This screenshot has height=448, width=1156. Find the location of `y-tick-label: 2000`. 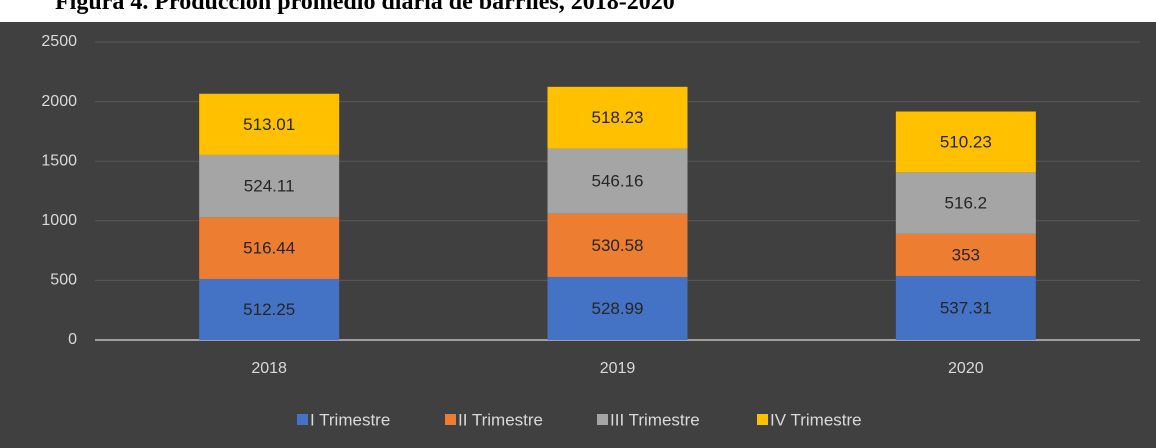

y-tick-label: 2000 is located at coordinates (59, 101).